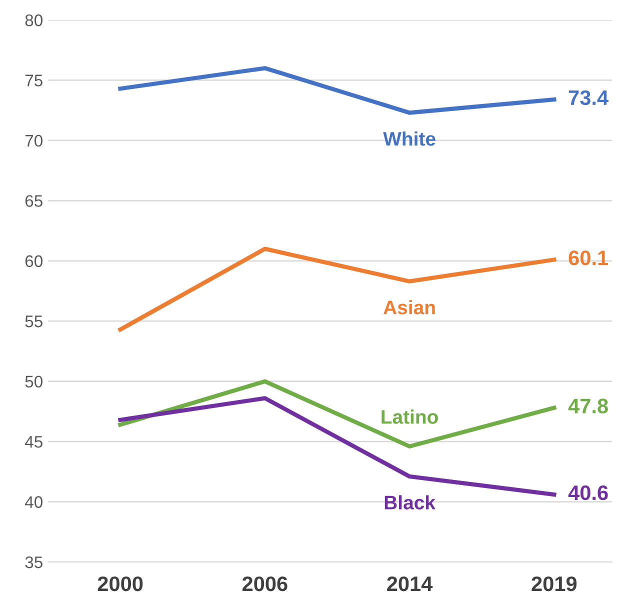 Image resolution: width=624 pixels, height=609 pixels. What do you see at coordinates (409, 138) in the screenshot?
I see `series-label: White` at bounding box center [409, 138].